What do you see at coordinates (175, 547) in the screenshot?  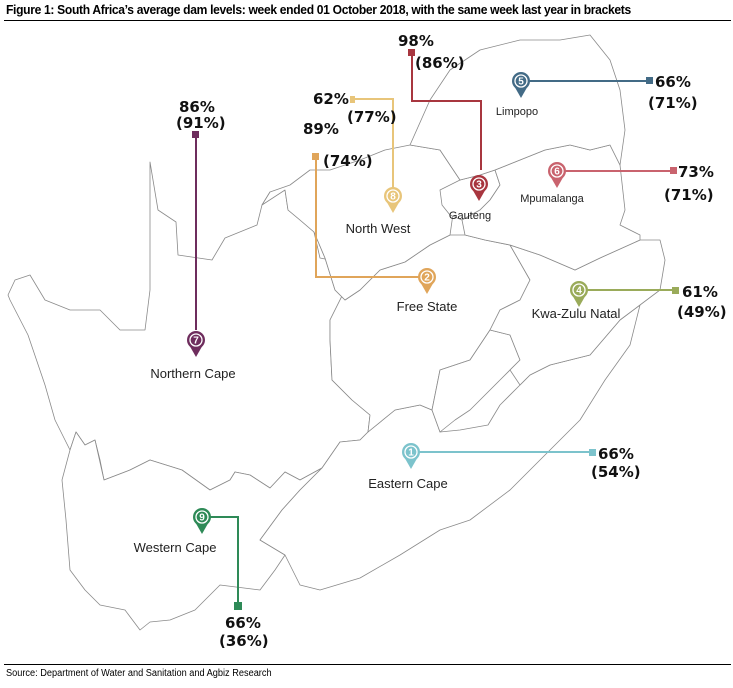 I see `label-western-cape: Western Cape` at bounding box center [175, 547].